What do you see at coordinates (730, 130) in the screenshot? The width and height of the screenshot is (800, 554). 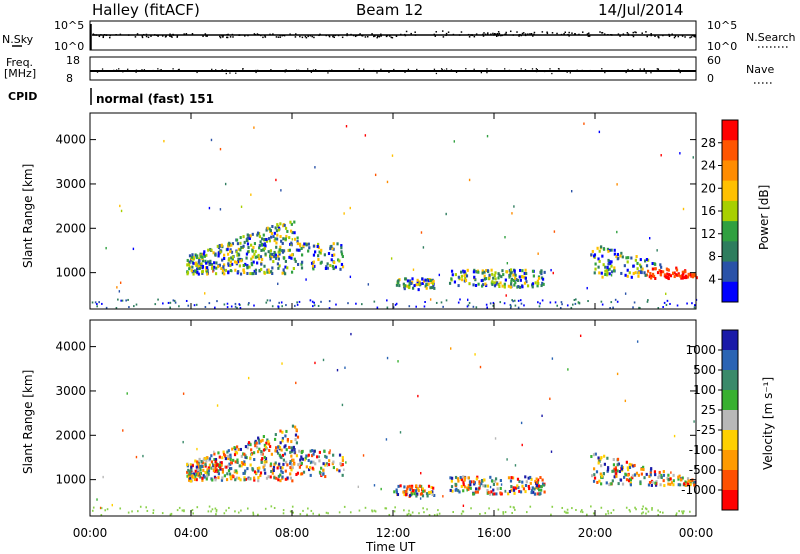 I see `colorbar-segment` at bounding box center [730, 130].